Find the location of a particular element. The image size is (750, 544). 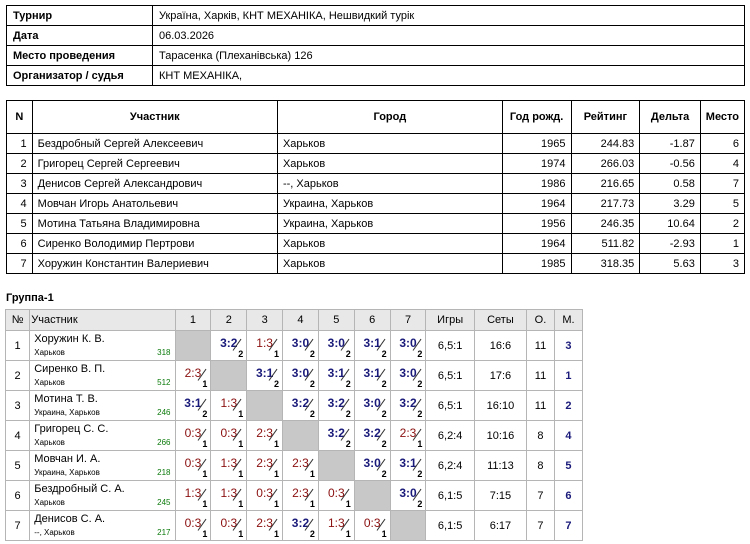

group-place: 7 is located at coordinates (568, 525).